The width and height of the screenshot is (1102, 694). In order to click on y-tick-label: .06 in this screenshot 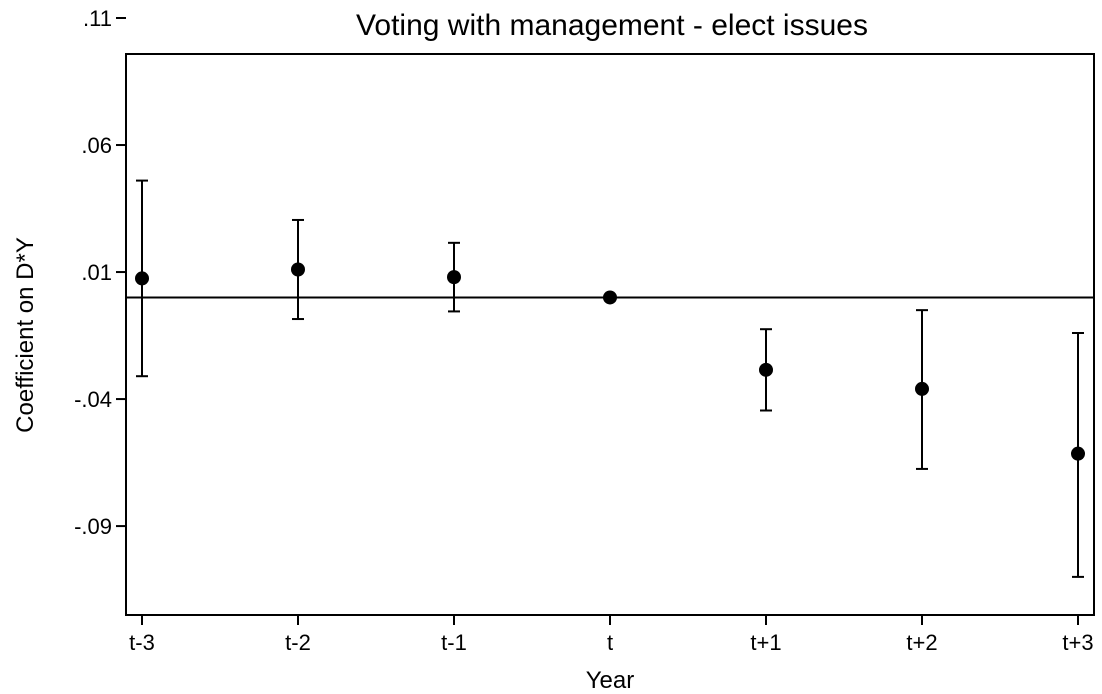, I will do `click(96, 145)`.